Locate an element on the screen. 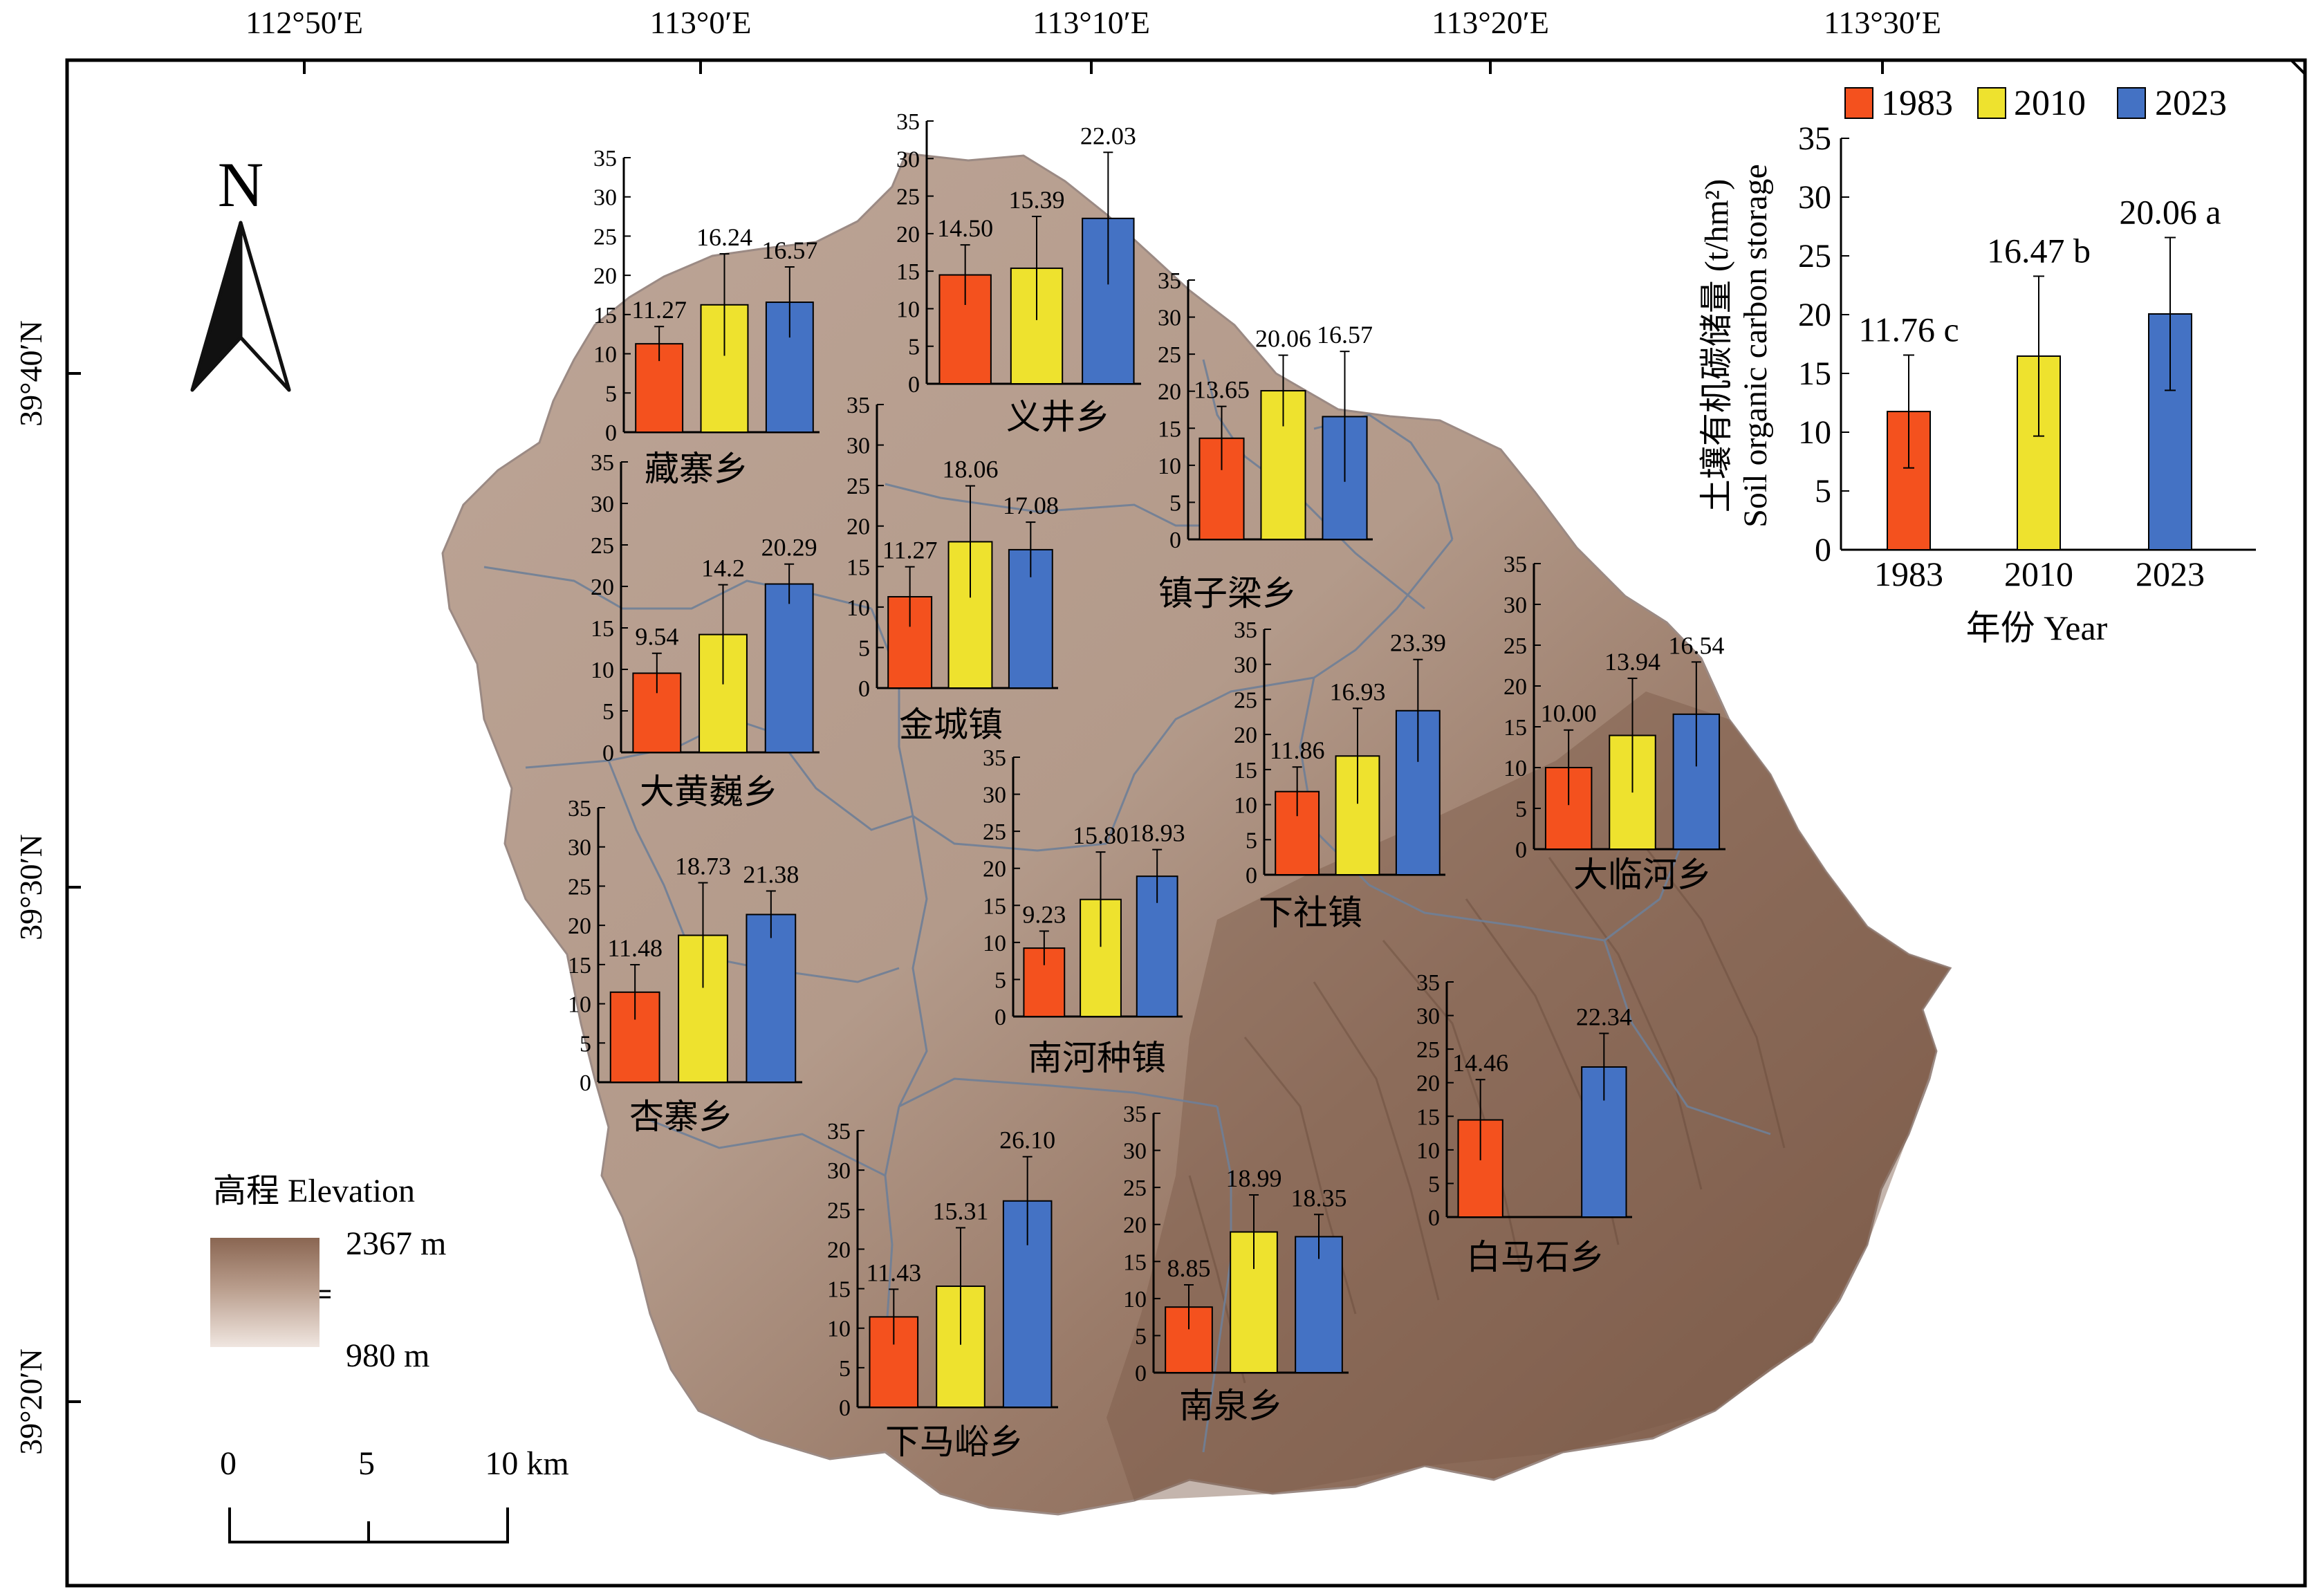 Image resolution: width=2314 pixels, height=1596 pixels. lat-label: 39°40′N is located at coordinates (30, 374).